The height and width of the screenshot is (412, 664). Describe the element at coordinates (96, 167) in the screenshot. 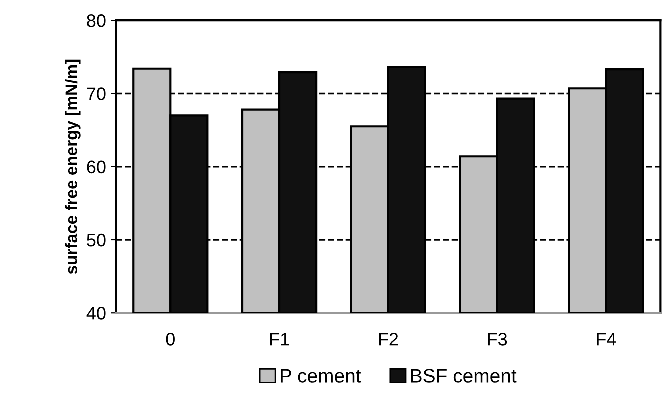

I see `y-tick-label: 60` at that location.